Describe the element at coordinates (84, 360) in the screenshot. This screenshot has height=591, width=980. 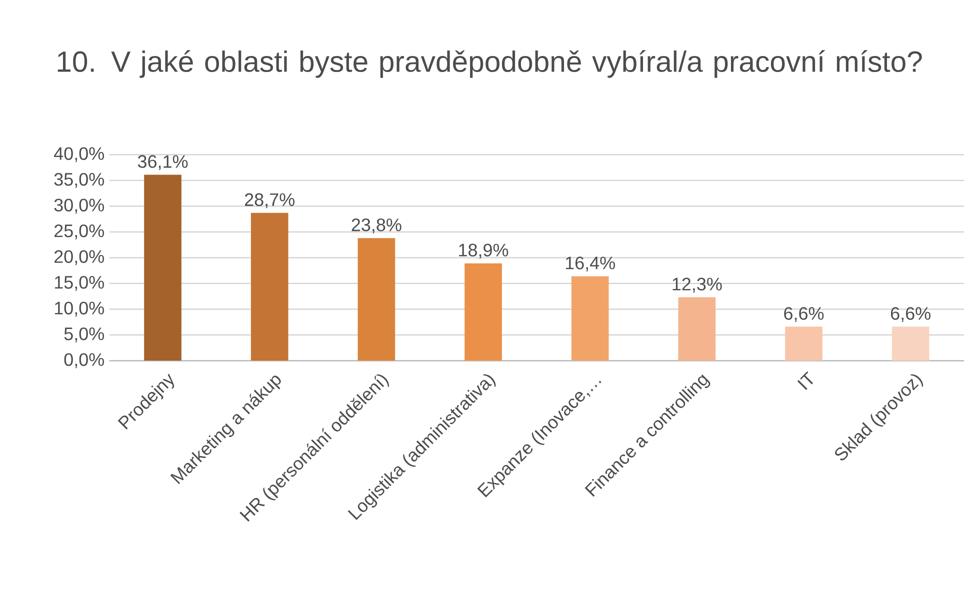
I see `y-tick-label: 0,0%` at that location.